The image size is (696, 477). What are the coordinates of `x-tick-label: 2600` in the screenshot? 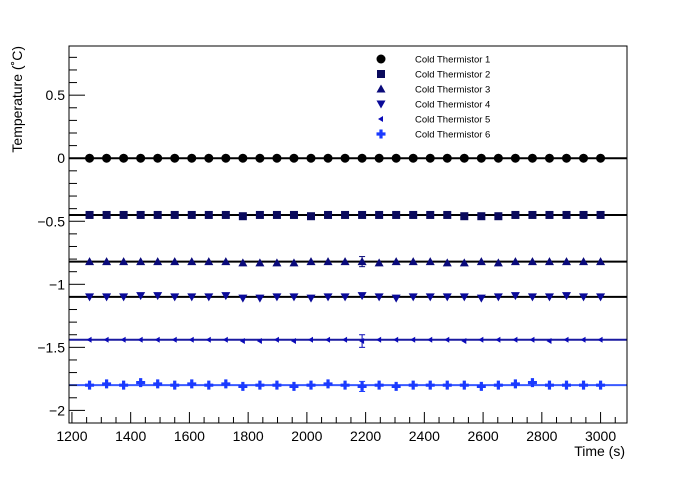 It's located at (483, 436).